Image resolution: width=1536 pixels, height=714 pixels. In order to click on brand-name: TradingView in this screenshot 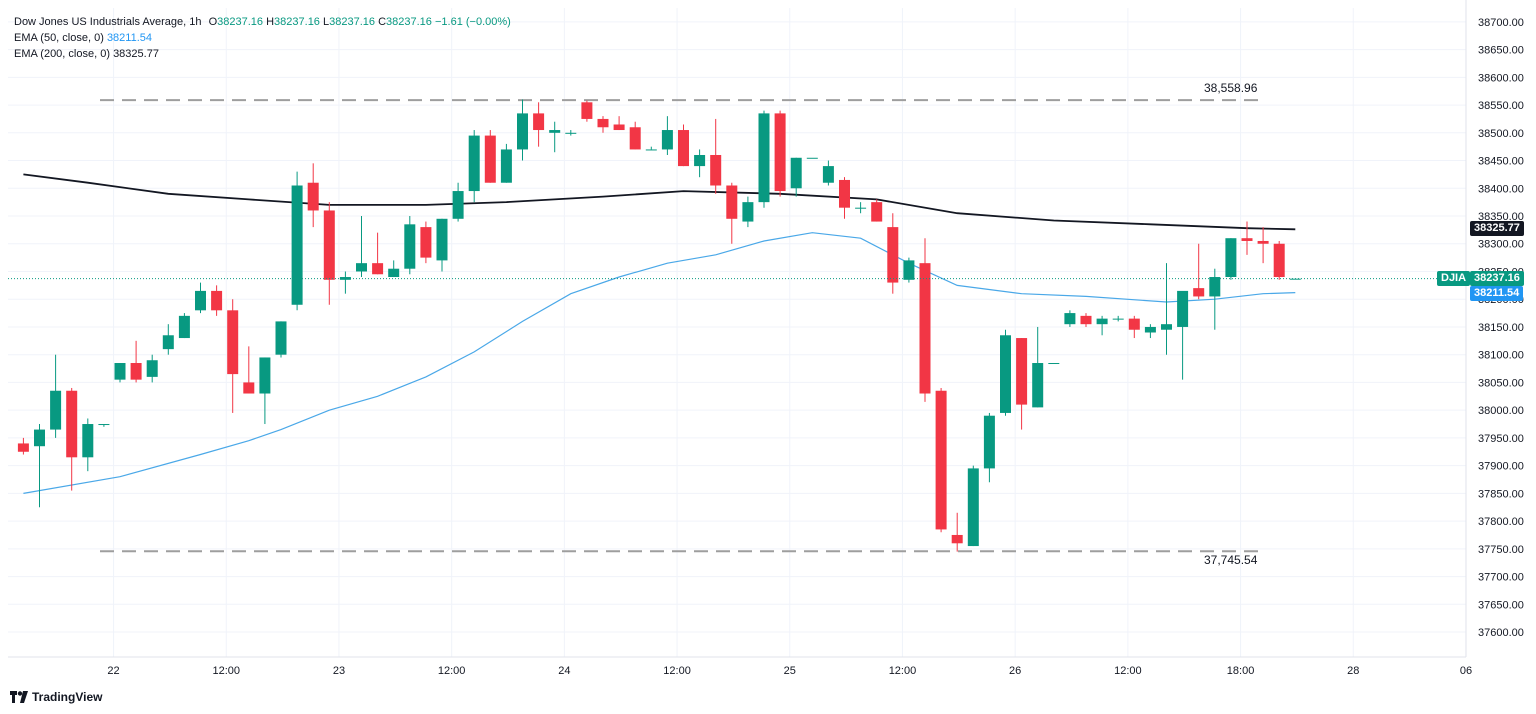, I will do `click(67, 697)`.